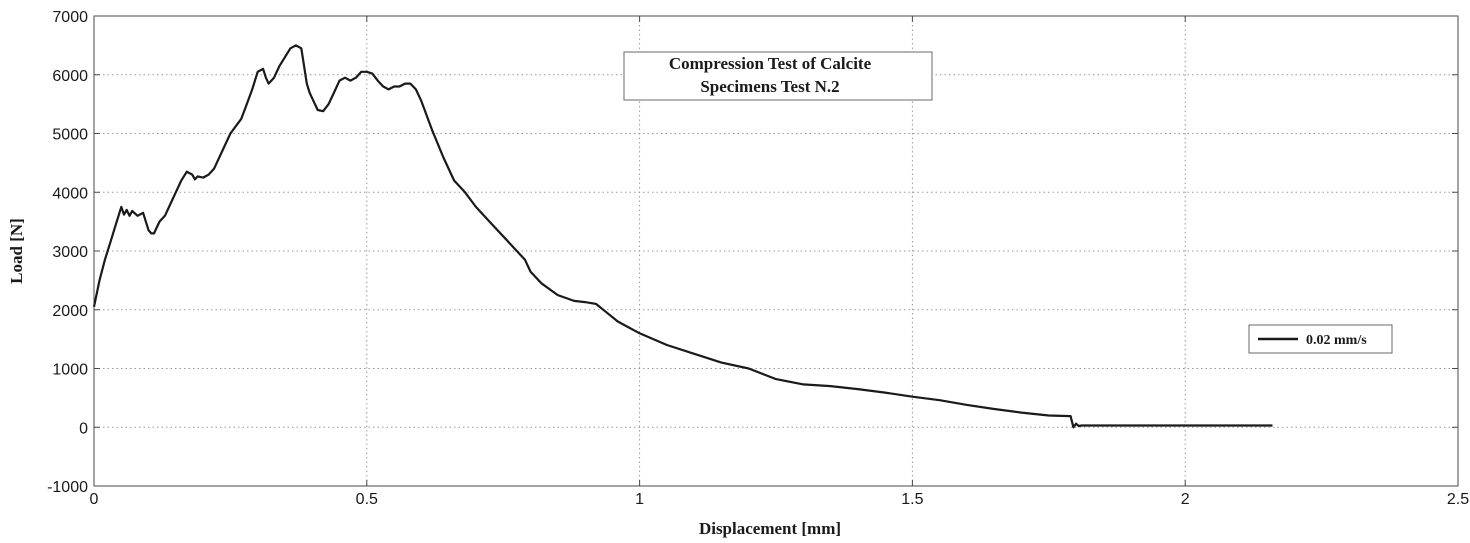 The height and width of the screenshot is (543, 1470). Describe the element at coordinates (83, 428) in the screenshot. I see `y-tick-label: 0` at that location.